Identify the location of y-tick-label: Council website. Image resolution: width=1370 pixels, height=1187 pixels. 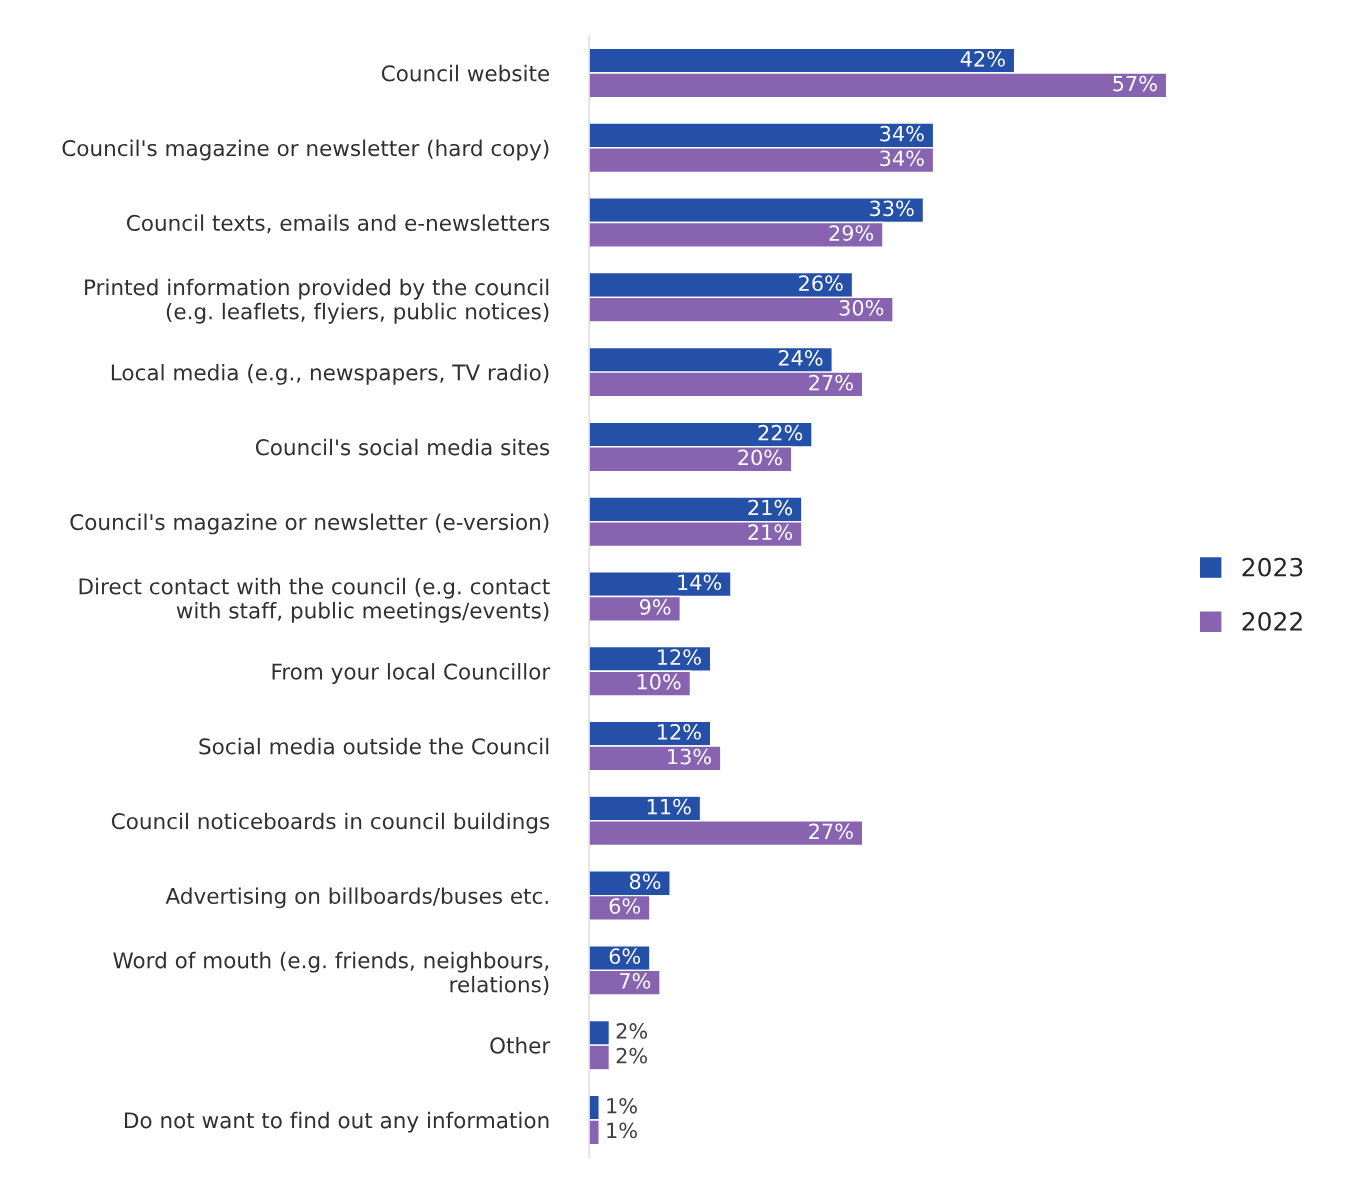
(465, 73).